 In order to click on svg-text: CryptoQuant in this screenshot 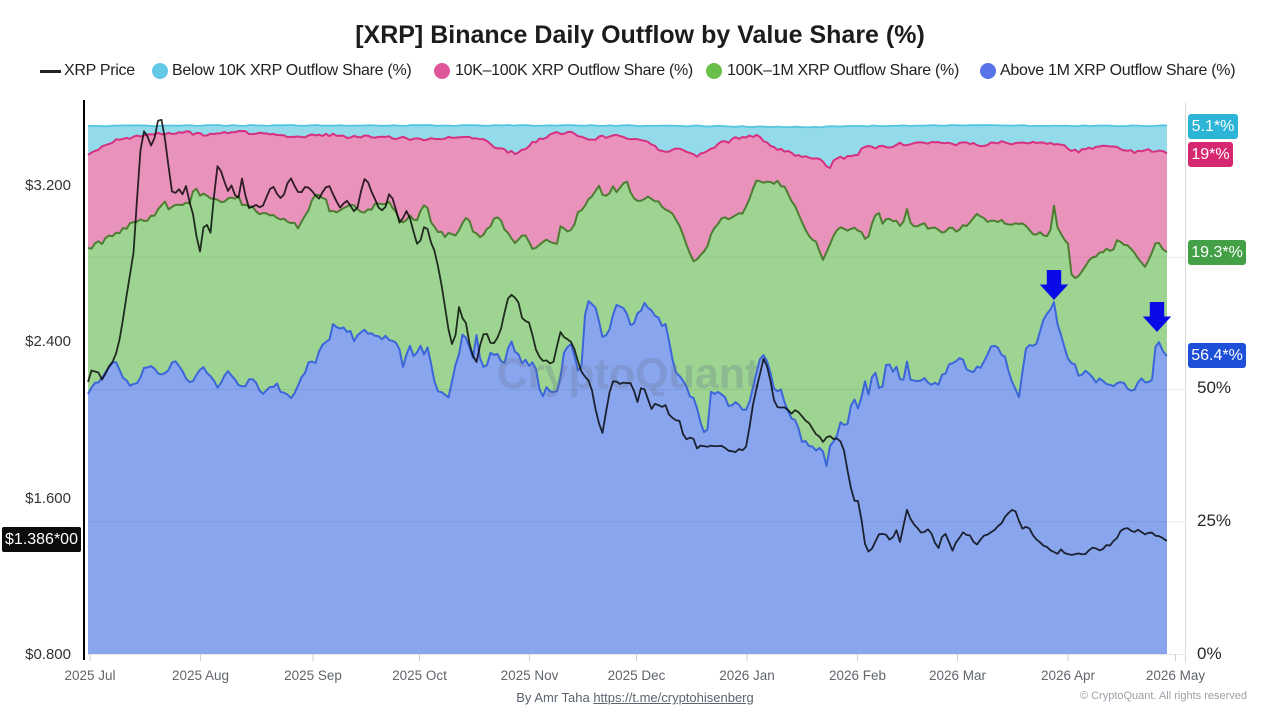, I will do `click(628, 374)`.